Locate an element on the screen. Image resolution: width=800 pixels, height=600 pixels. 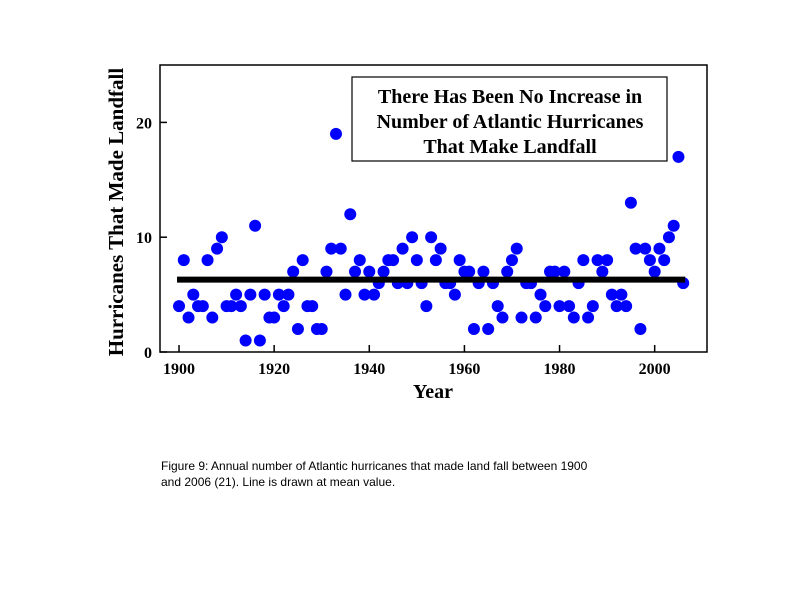
x-tick-label: 1980 is located at coordinates (560, 369).